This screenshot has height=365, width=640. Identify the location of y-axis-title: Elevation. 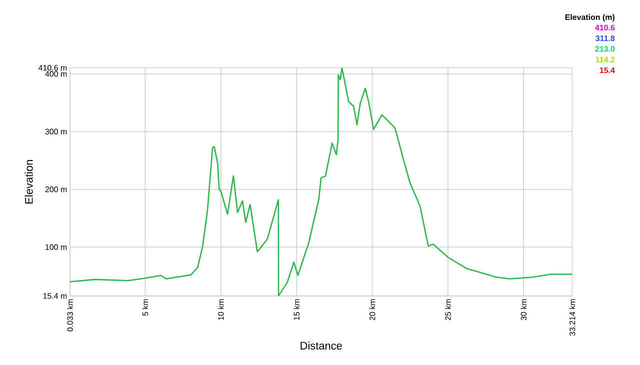
(28, 182).